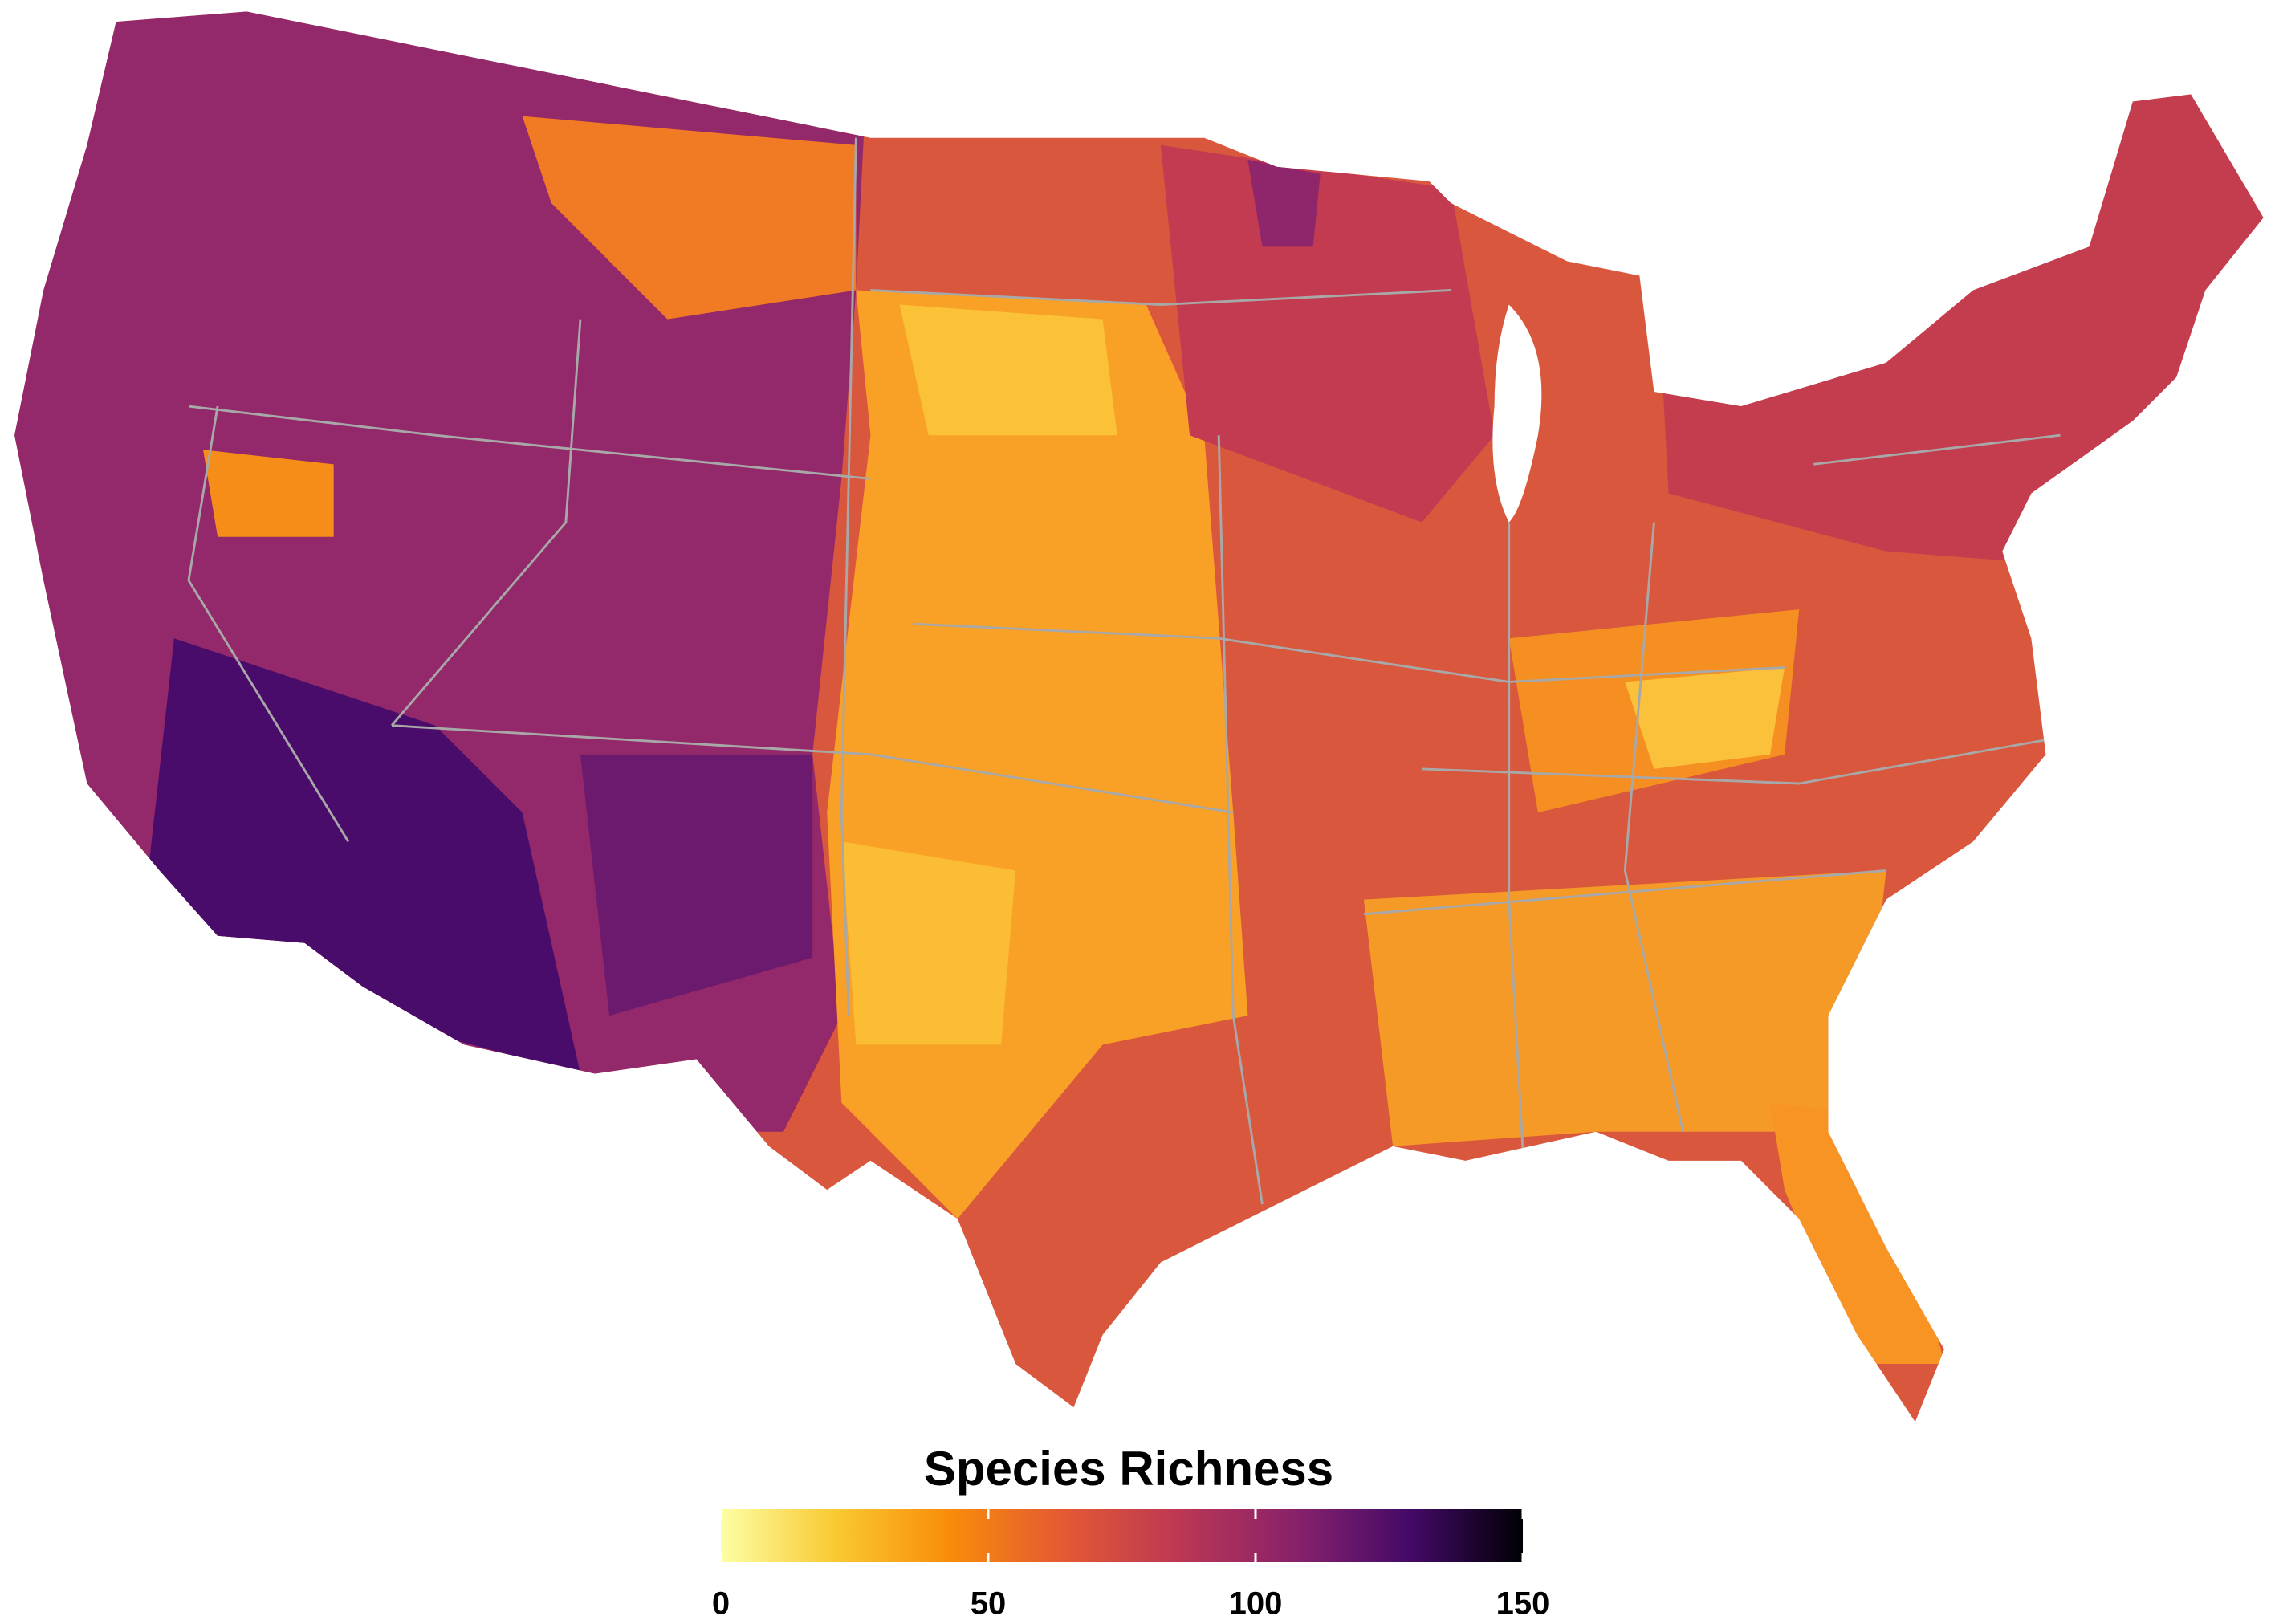 This screenshot has width=2275, height=1624. I want to click on colorbar, so click(1122, 1535).